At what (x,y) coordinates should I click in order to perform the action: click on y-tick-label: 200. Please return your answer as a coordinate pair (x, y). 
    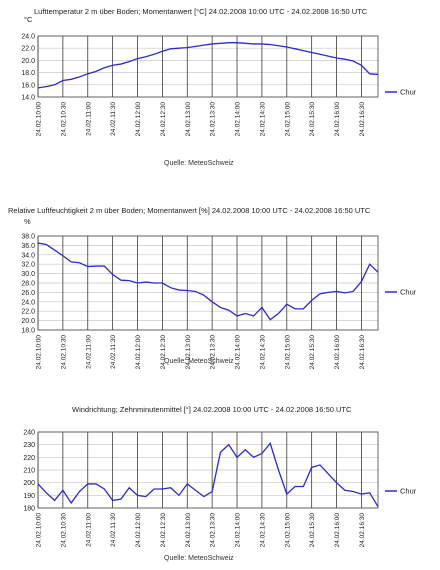
    Looking at the image, I should click on (29, 483).